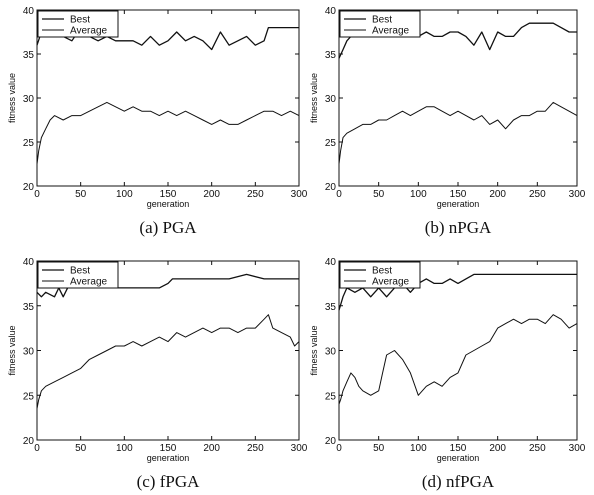 The image size is (594, 495). Describe the element at coordinates (168, 227) in the screenshot. I see `panel-caption: (a) PGA` at that location.